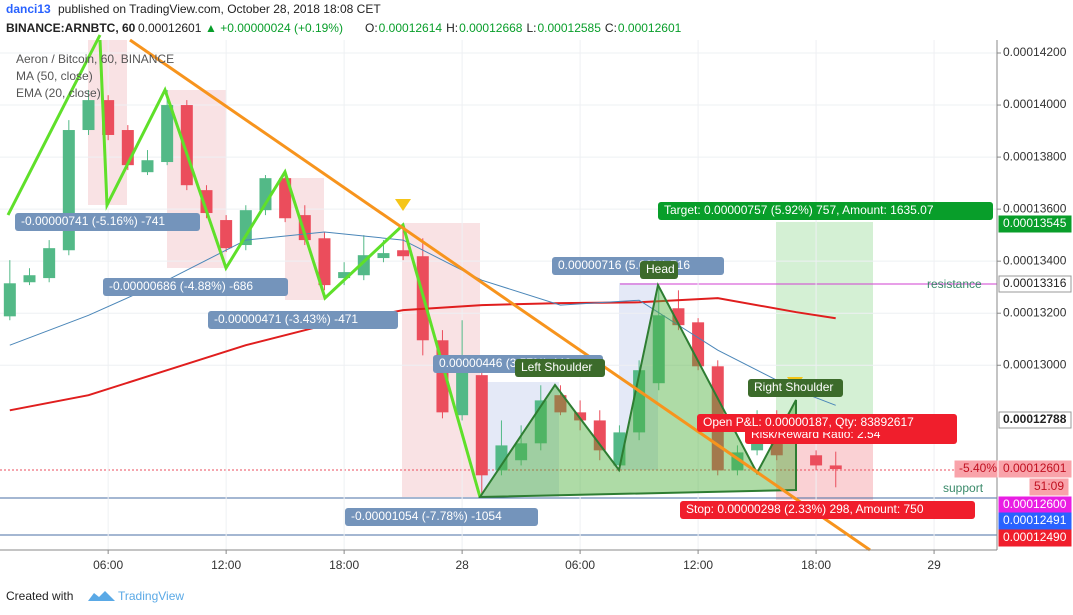  Describe the element at coordinates (963, 488) in the screenshot. I see `annotation: support` at that location.